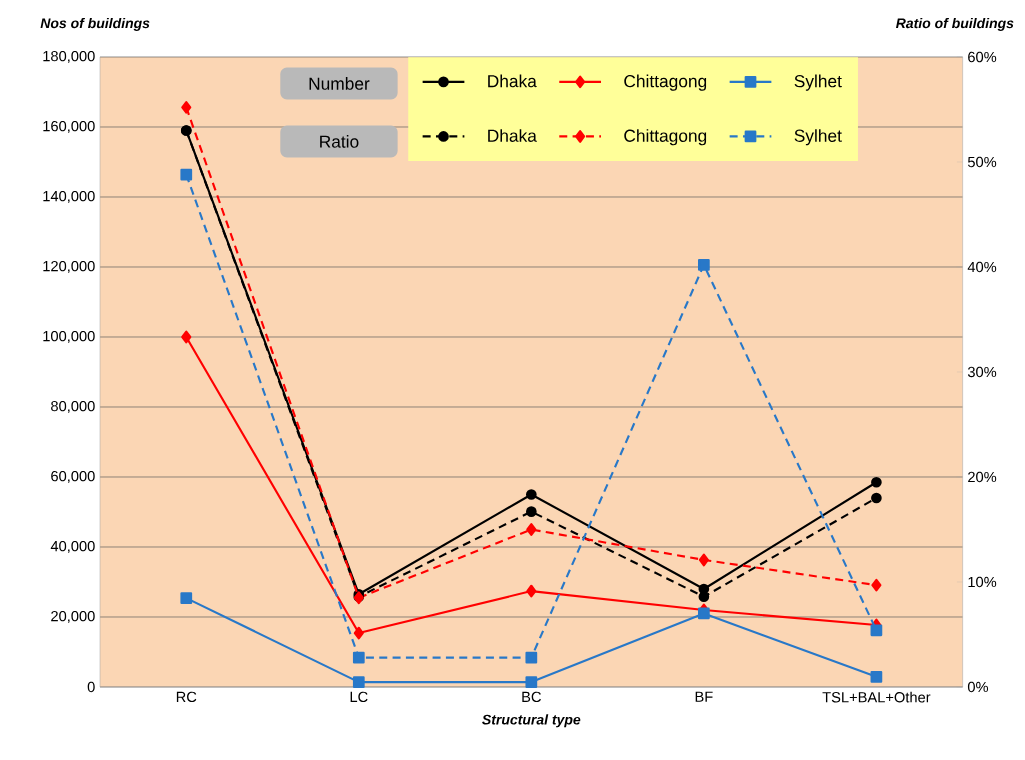 Image resolution: width=1025 pixels, height=760 pixels. Describe the element at coordinates (982, 57) in the screenshot. I see `y2-tick-label: 60%` at that location.